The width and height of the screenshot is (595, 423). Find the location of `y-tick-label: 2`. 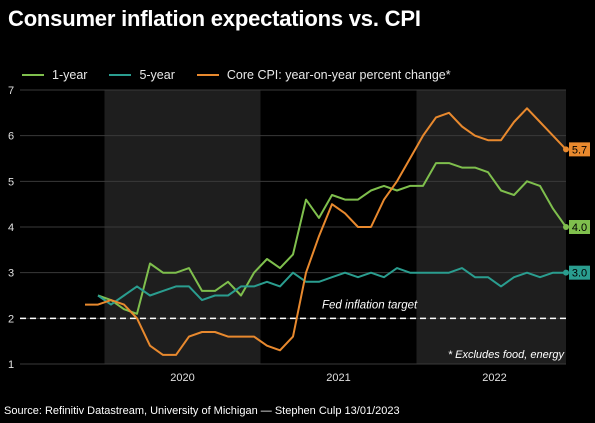

y-tick-label: 2 is located at coordinates (11, 319).